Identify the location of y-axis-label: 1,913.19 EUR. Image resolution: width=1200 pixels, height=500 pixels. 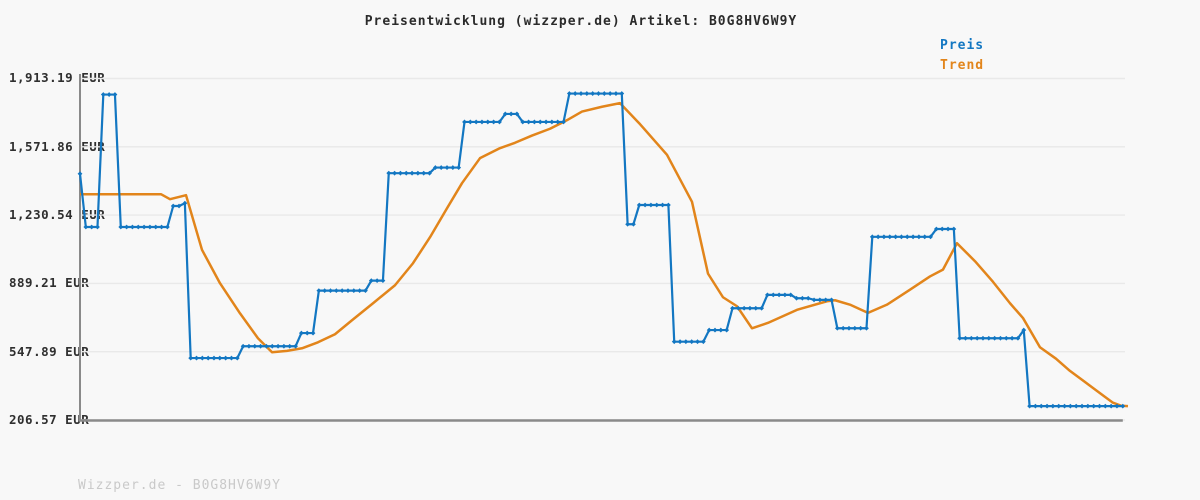
(57, 77).